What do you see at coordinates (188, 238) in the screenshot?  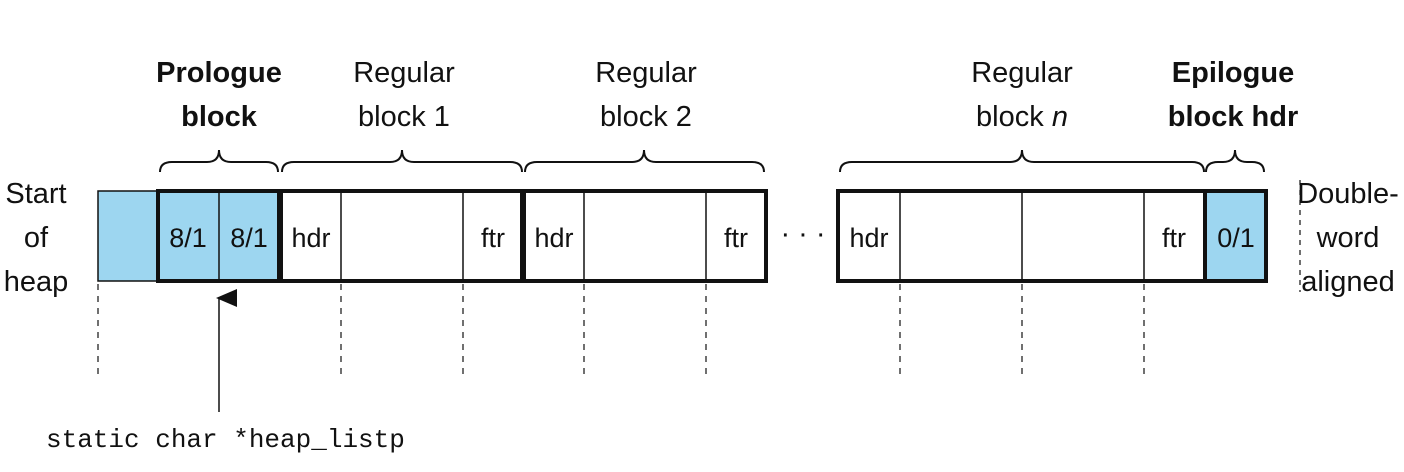 I see `prologue-header: 8/1` at bounding box center [188, 238].